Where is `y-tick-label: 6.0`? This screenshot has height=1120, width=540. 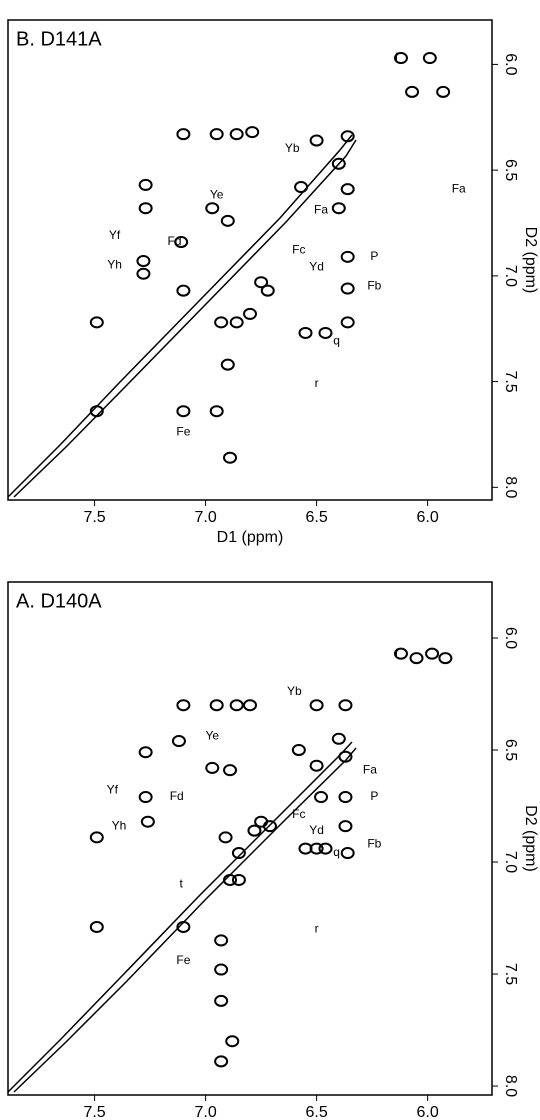 y-tick-label: 6.0 is located at coordinates (510, 638).